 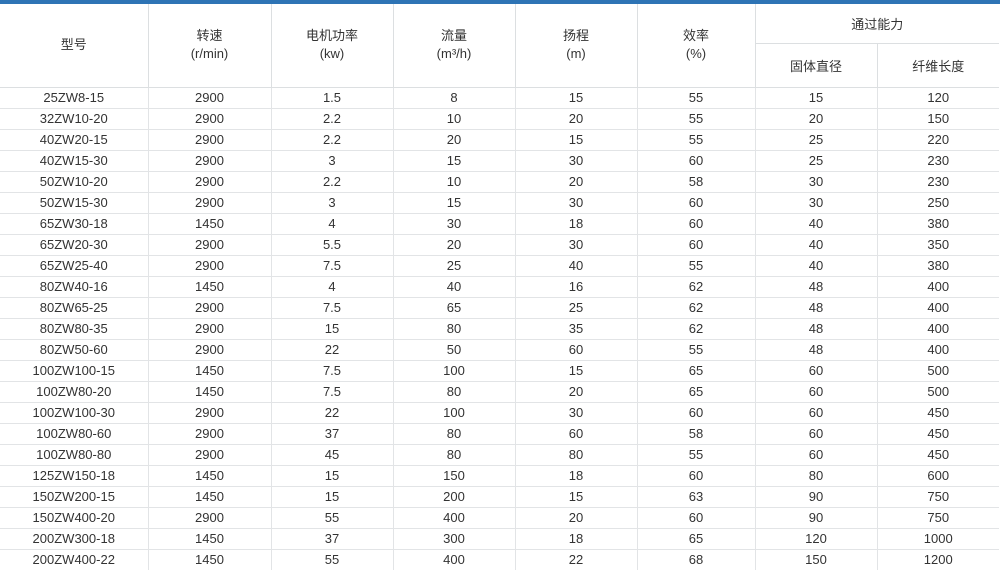 What do you see at coordinates (74, 97) in the screenshot?
I see `table-cell: 25ZW8-15` at bounding box center [74, 97].